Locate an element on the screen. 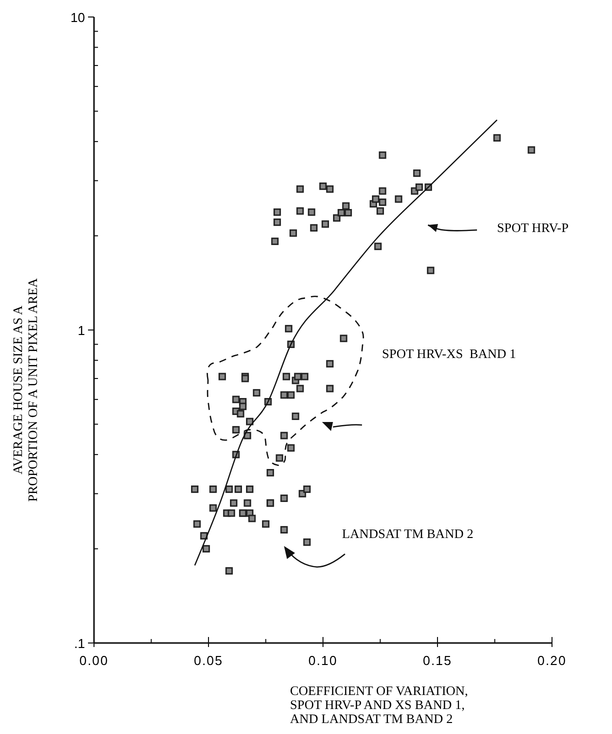 The image size is (612, 734). x-tick-label: 0.05 is located at coordinates (209, 660).